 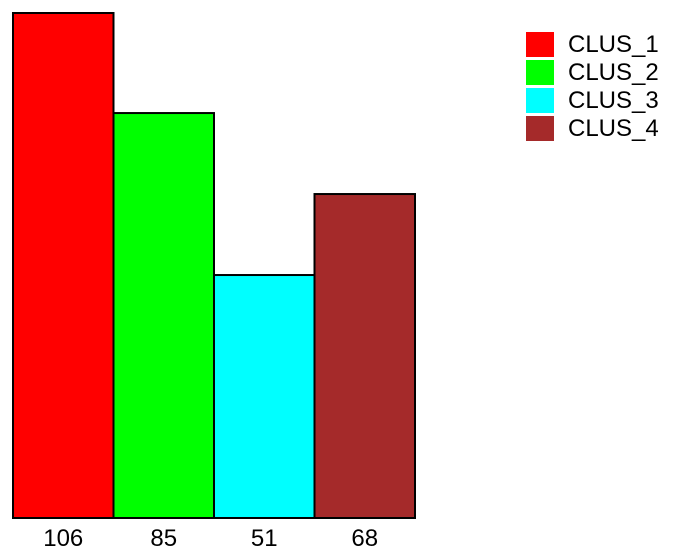 I want to click on x-tick-label: 106, so click(x=63, y=537).